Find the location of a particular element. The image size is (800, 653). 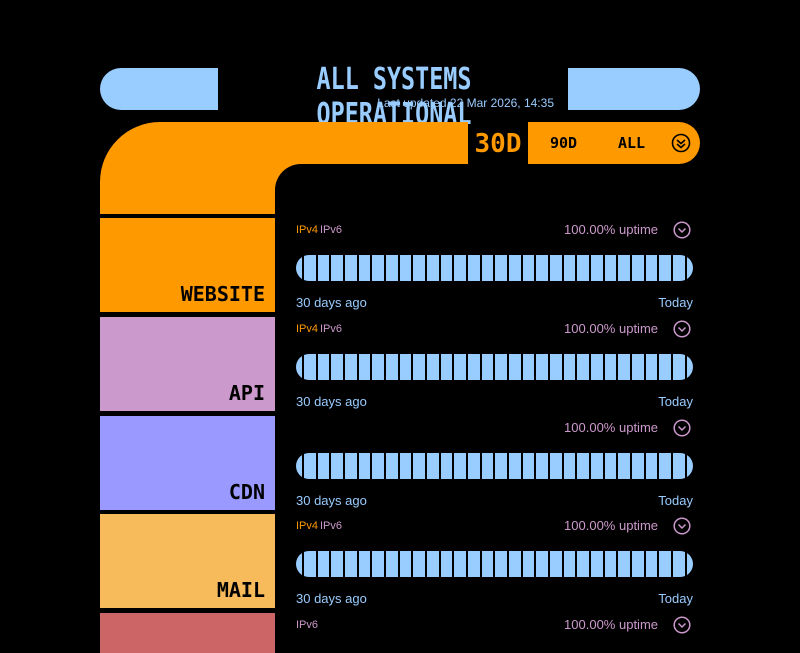

range-bar is located at coordinates (614, 143).